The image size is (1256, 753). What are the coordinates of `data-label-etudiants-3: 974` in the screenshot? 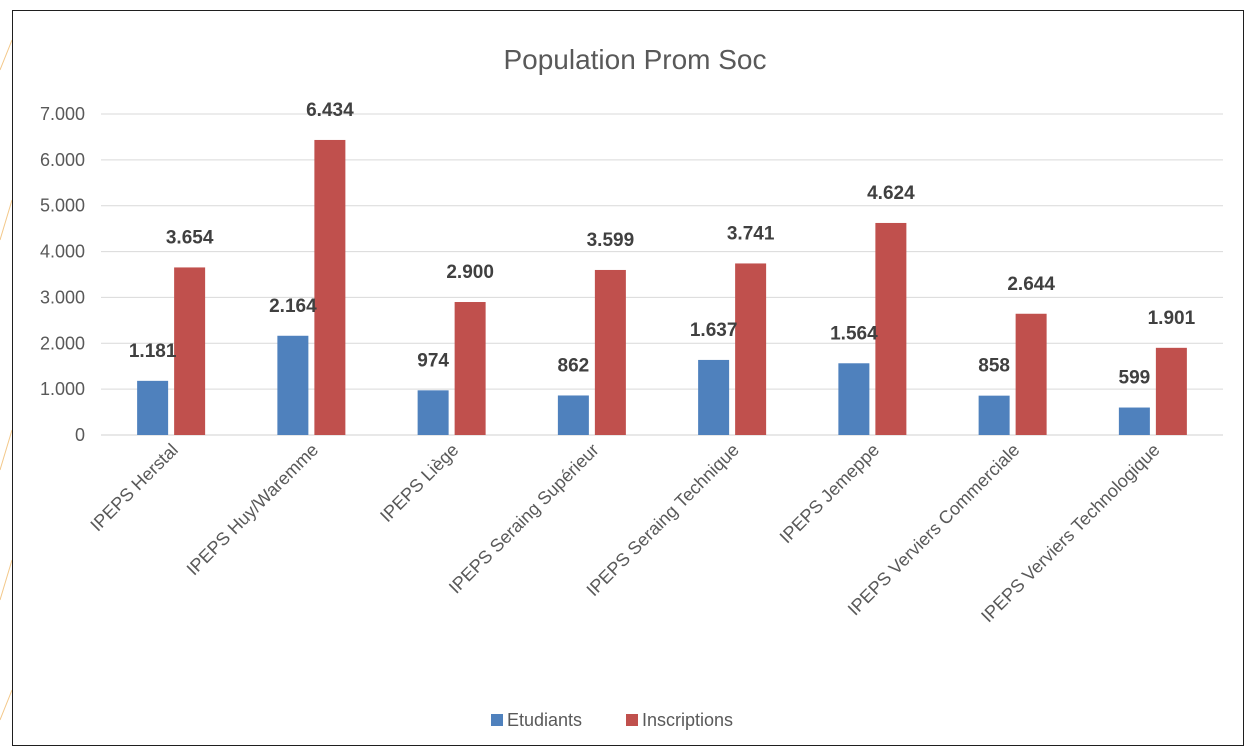 It's located at (433, 360).